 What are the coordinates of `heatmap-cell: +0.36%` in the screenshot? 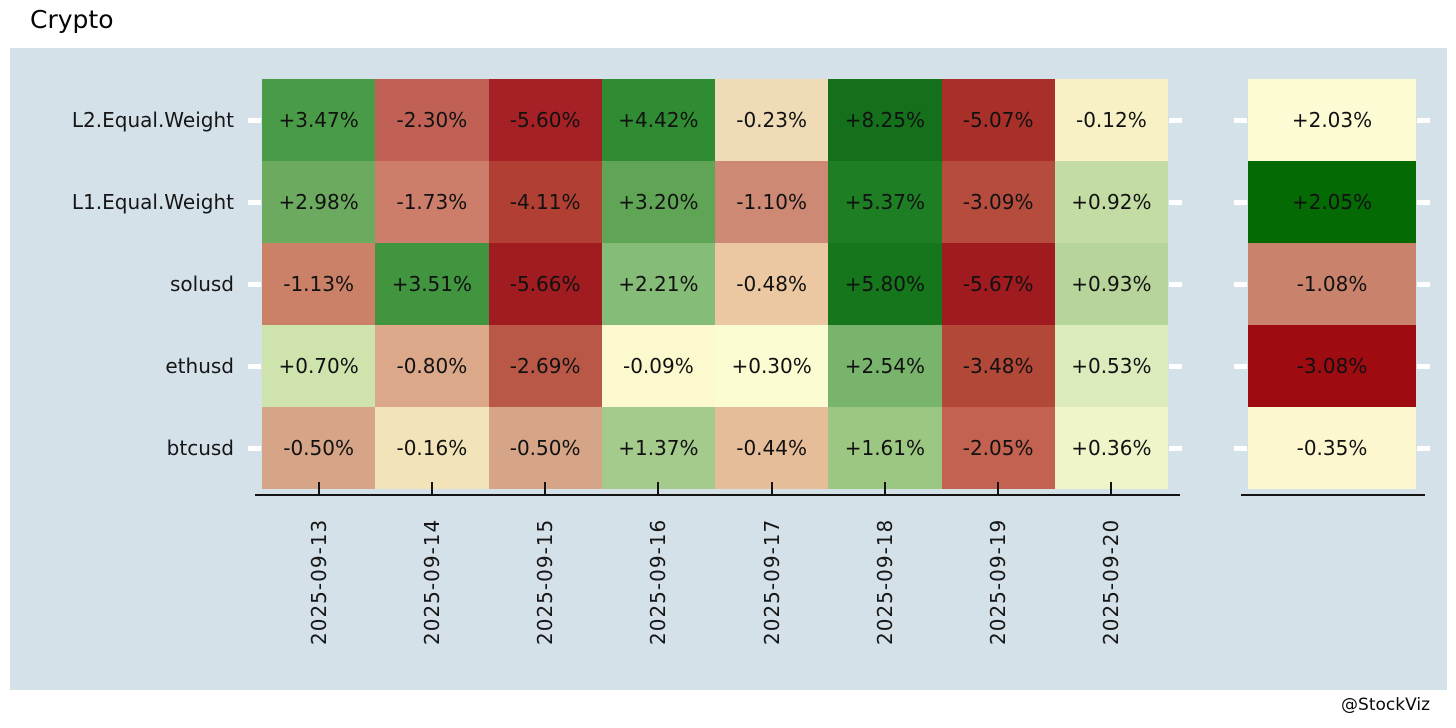 It's located at (1111, 448).